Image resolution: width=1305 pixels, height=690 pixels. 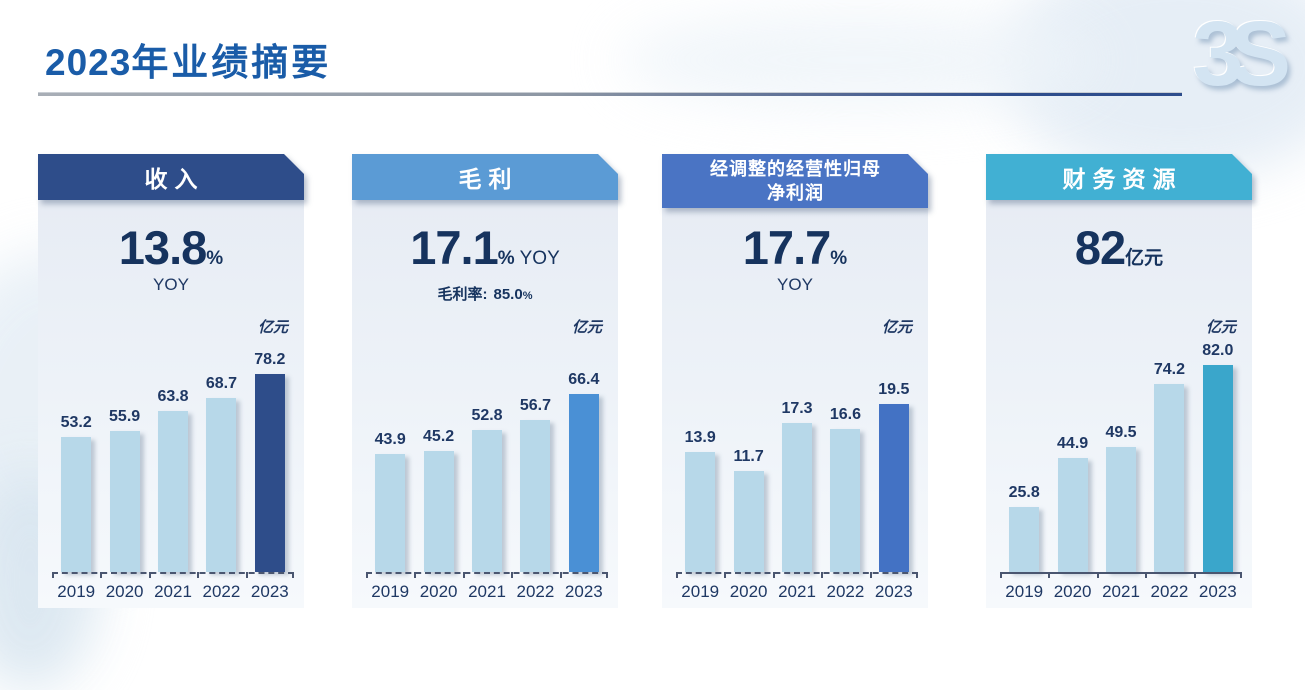 I want to click on logo-3s-icon: 3S, so click(x=1241, y=54).